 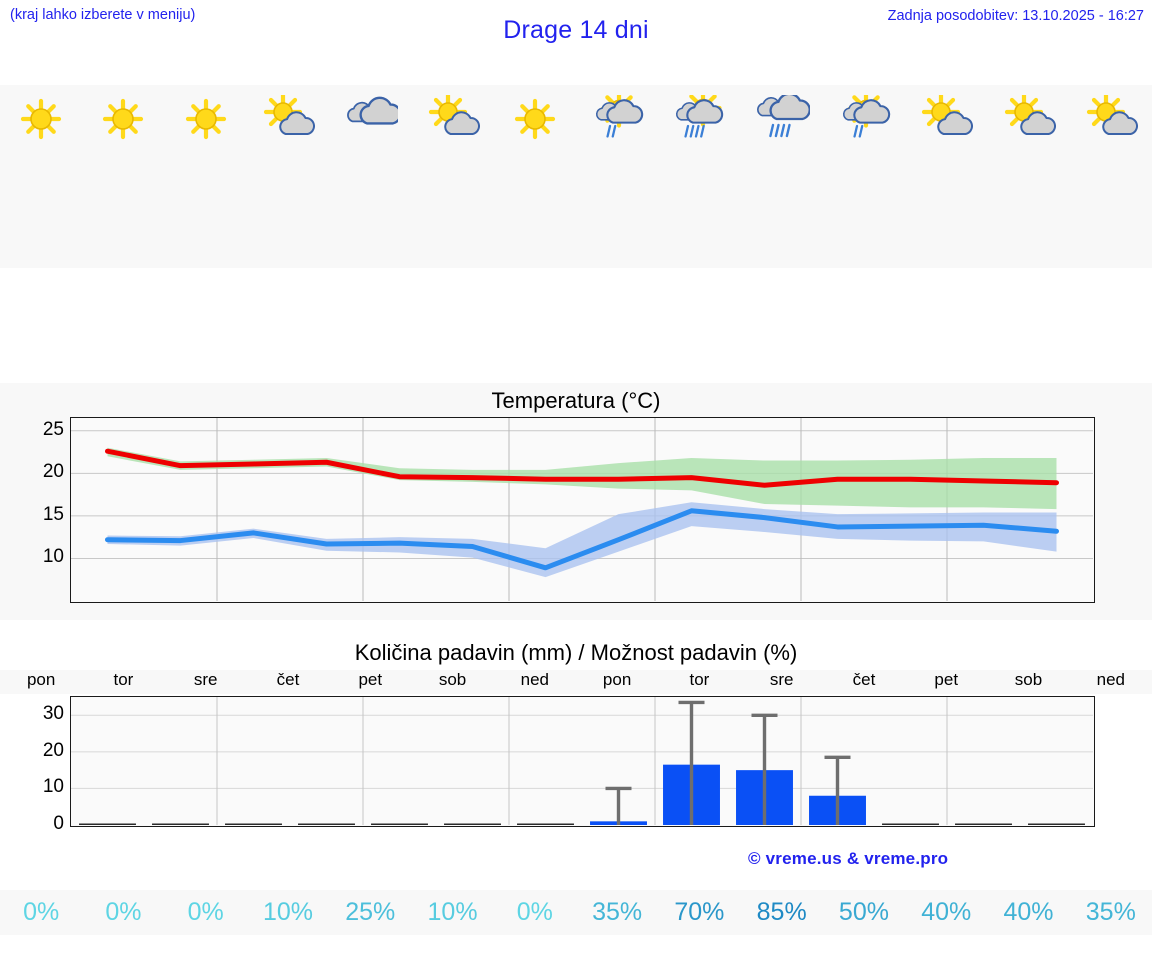 I want to click on cloud-rain-icon, so click(x=782, y=120).